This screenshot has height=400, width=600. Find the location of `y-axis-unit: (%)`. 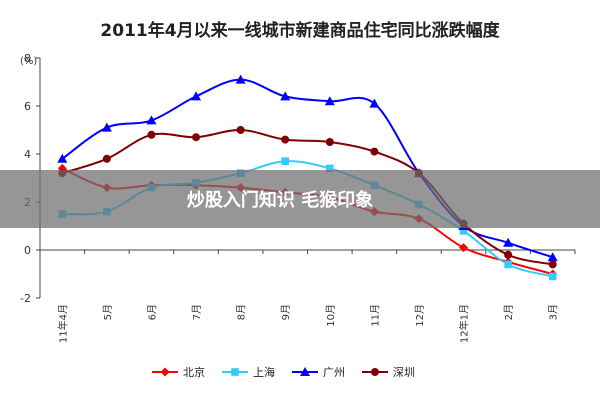

y-axis-unit: (%) is located at coordinates (28, 61).